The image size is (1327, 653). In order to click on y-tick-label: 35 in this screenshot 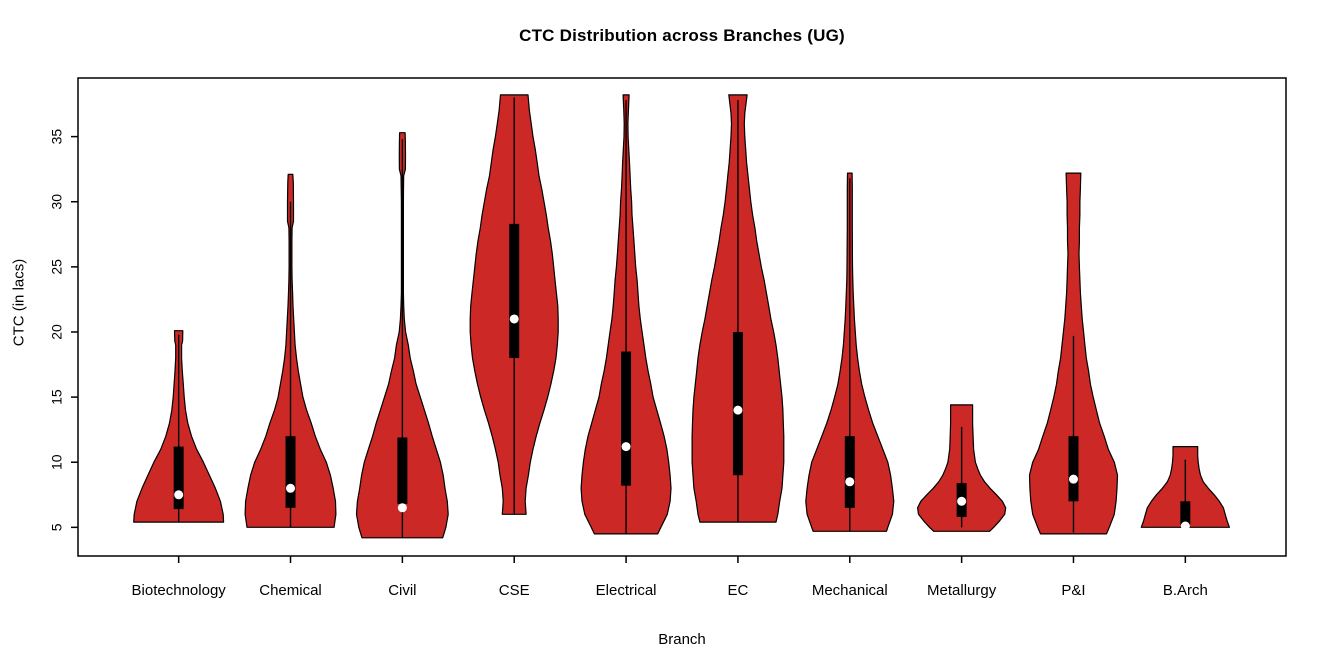, I will do `click(57, 137)`.